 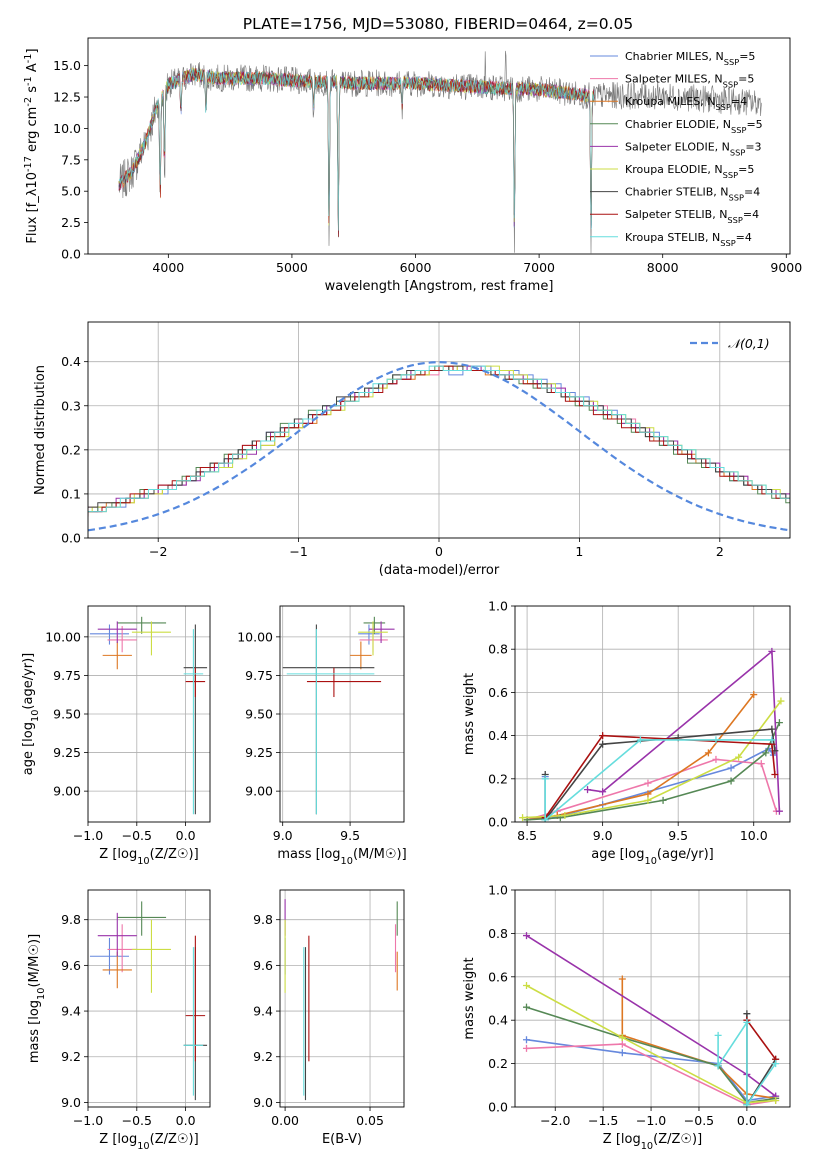 What do you see at coordinates (263, 1011) in the screenshot?
I see `mass_vs_ebv-ytick-label: 9.4` at bounding box center [263, 1011].